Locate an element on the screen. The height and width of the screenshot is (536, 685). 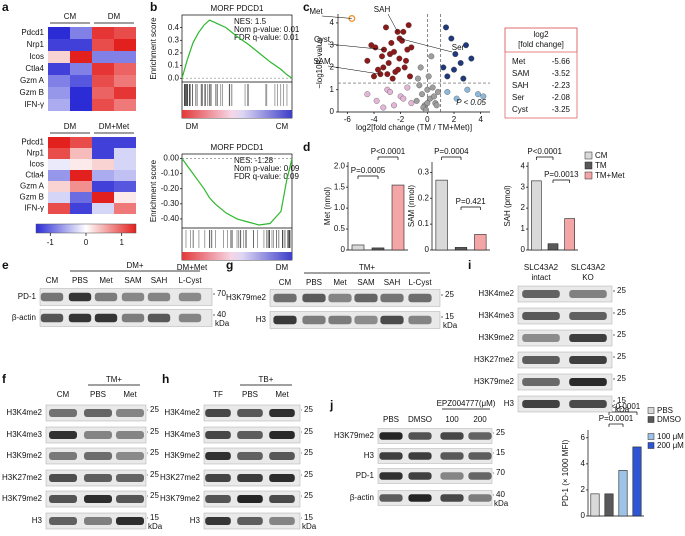
group-label: KO is located at coordinates (588, 277).